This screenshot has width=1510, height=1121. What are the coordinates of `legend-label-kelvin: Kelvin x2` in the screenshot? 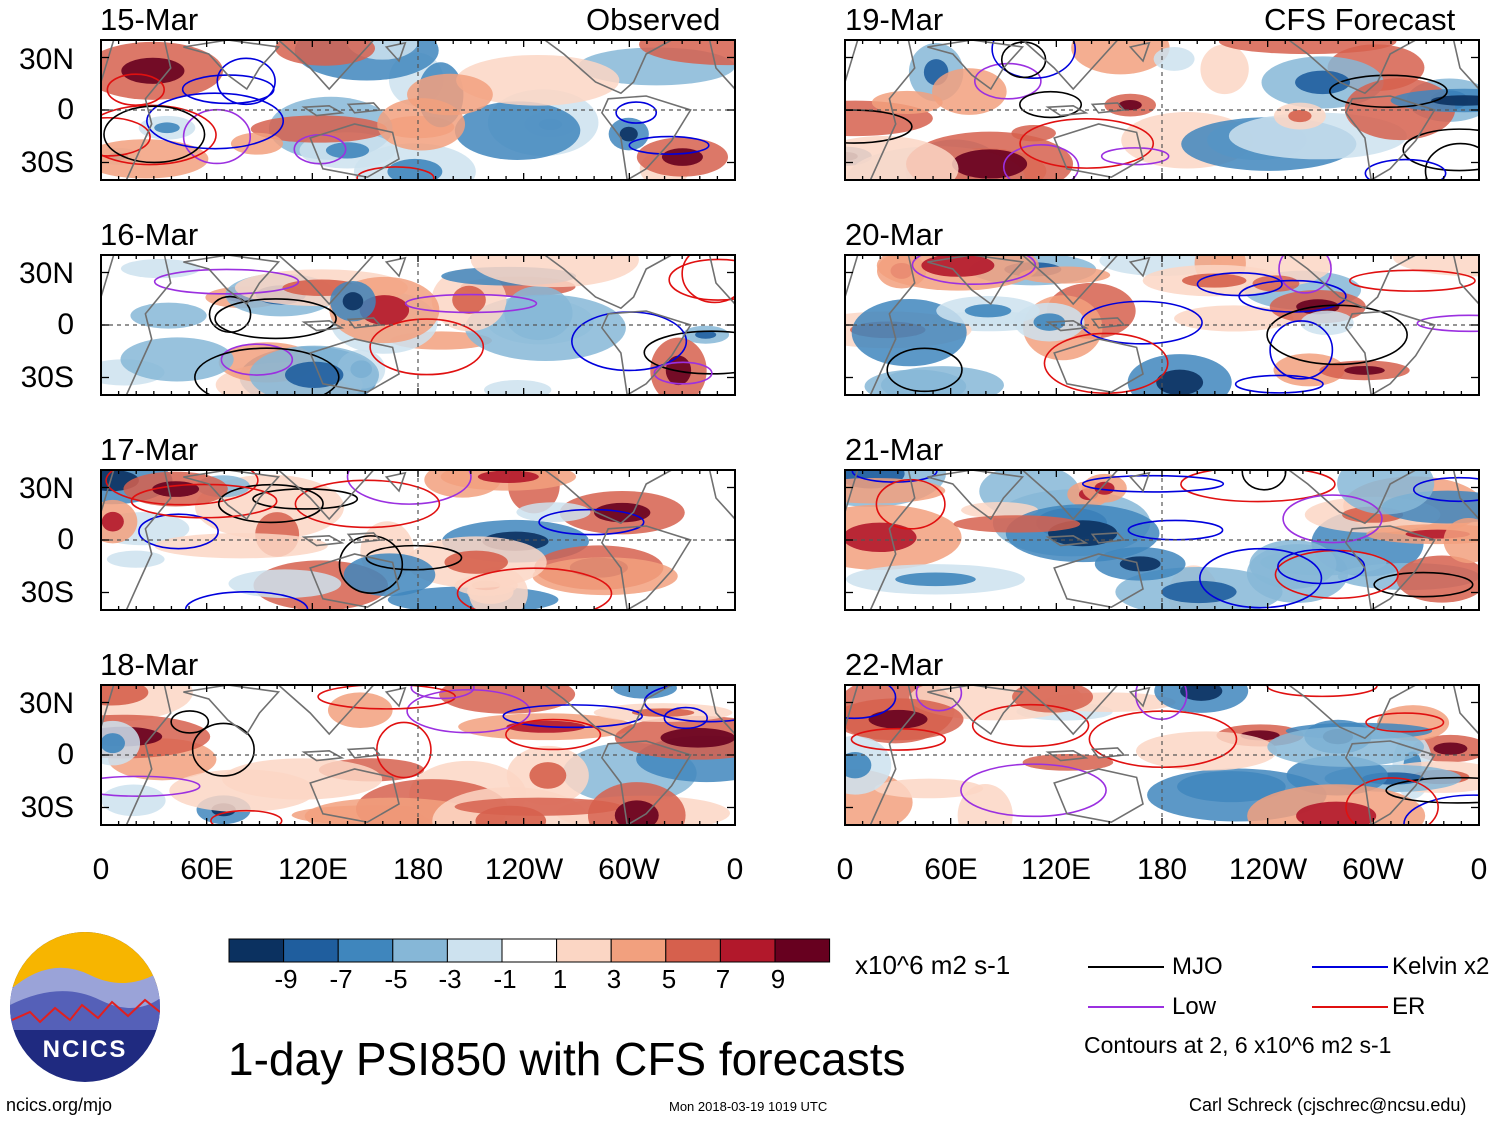 It's located at (1441, 966).